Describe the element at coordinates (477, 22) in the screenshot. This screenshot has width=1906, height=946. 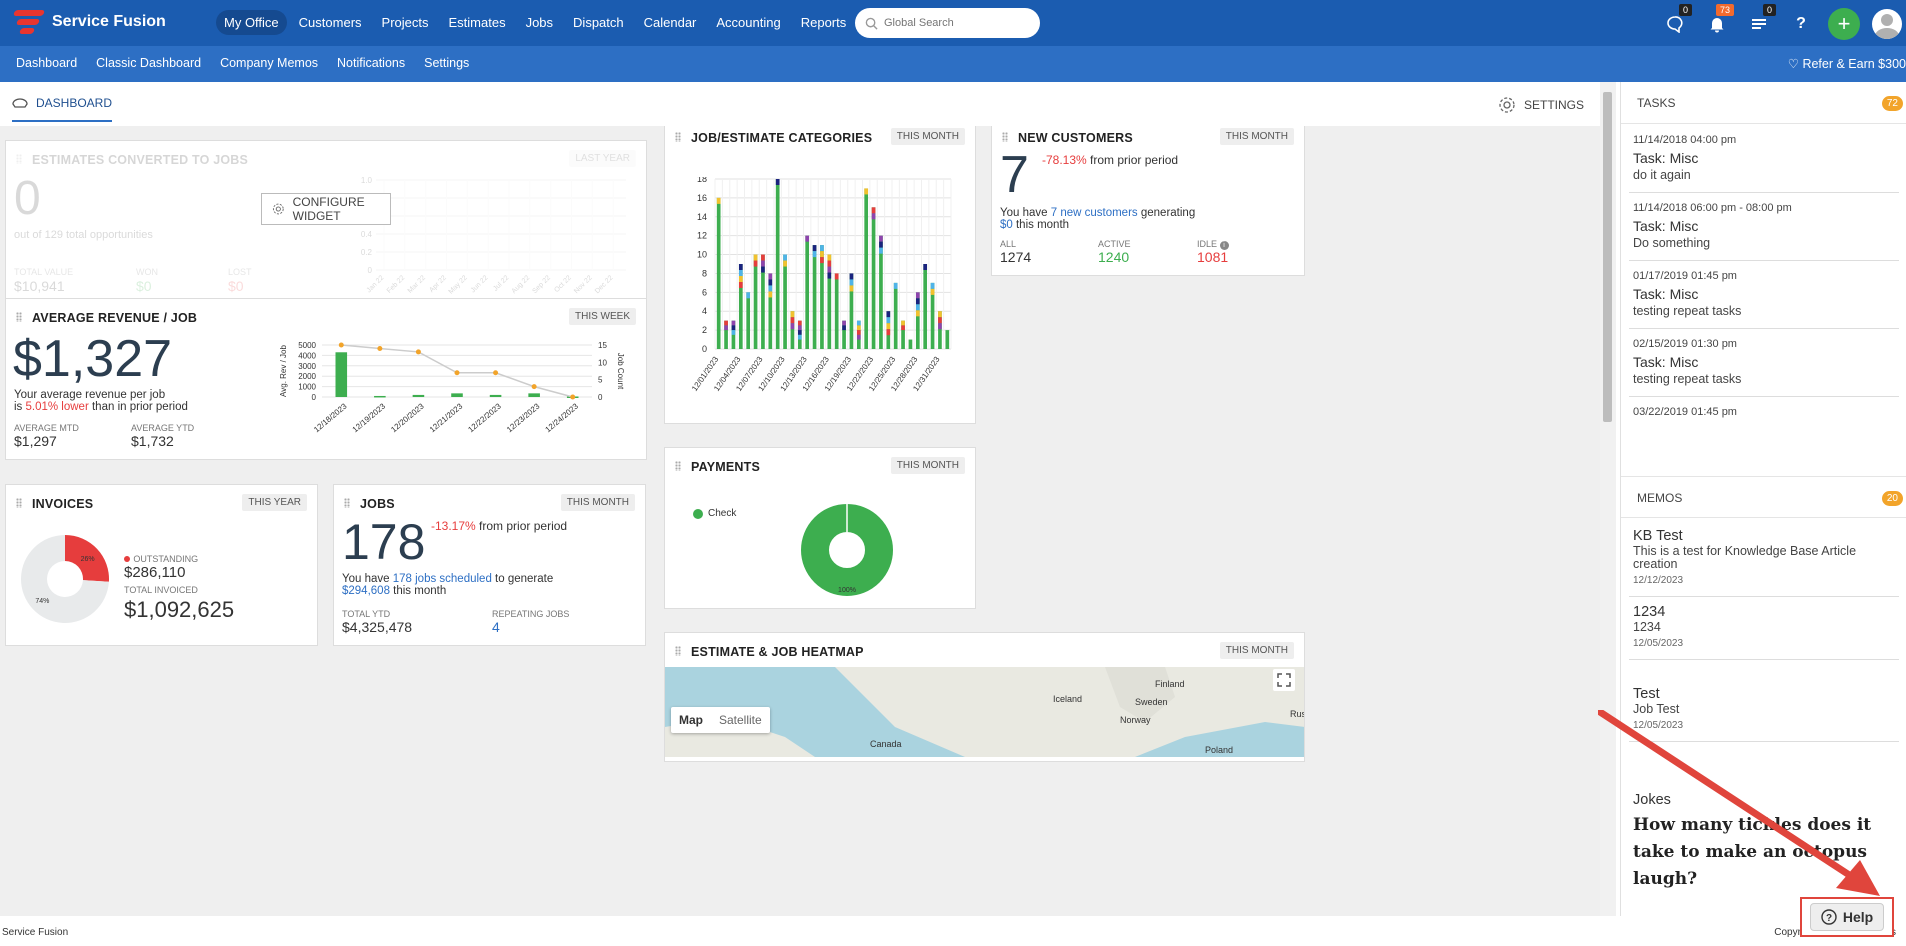
I see `nav-estimates: Estimates` at that location.